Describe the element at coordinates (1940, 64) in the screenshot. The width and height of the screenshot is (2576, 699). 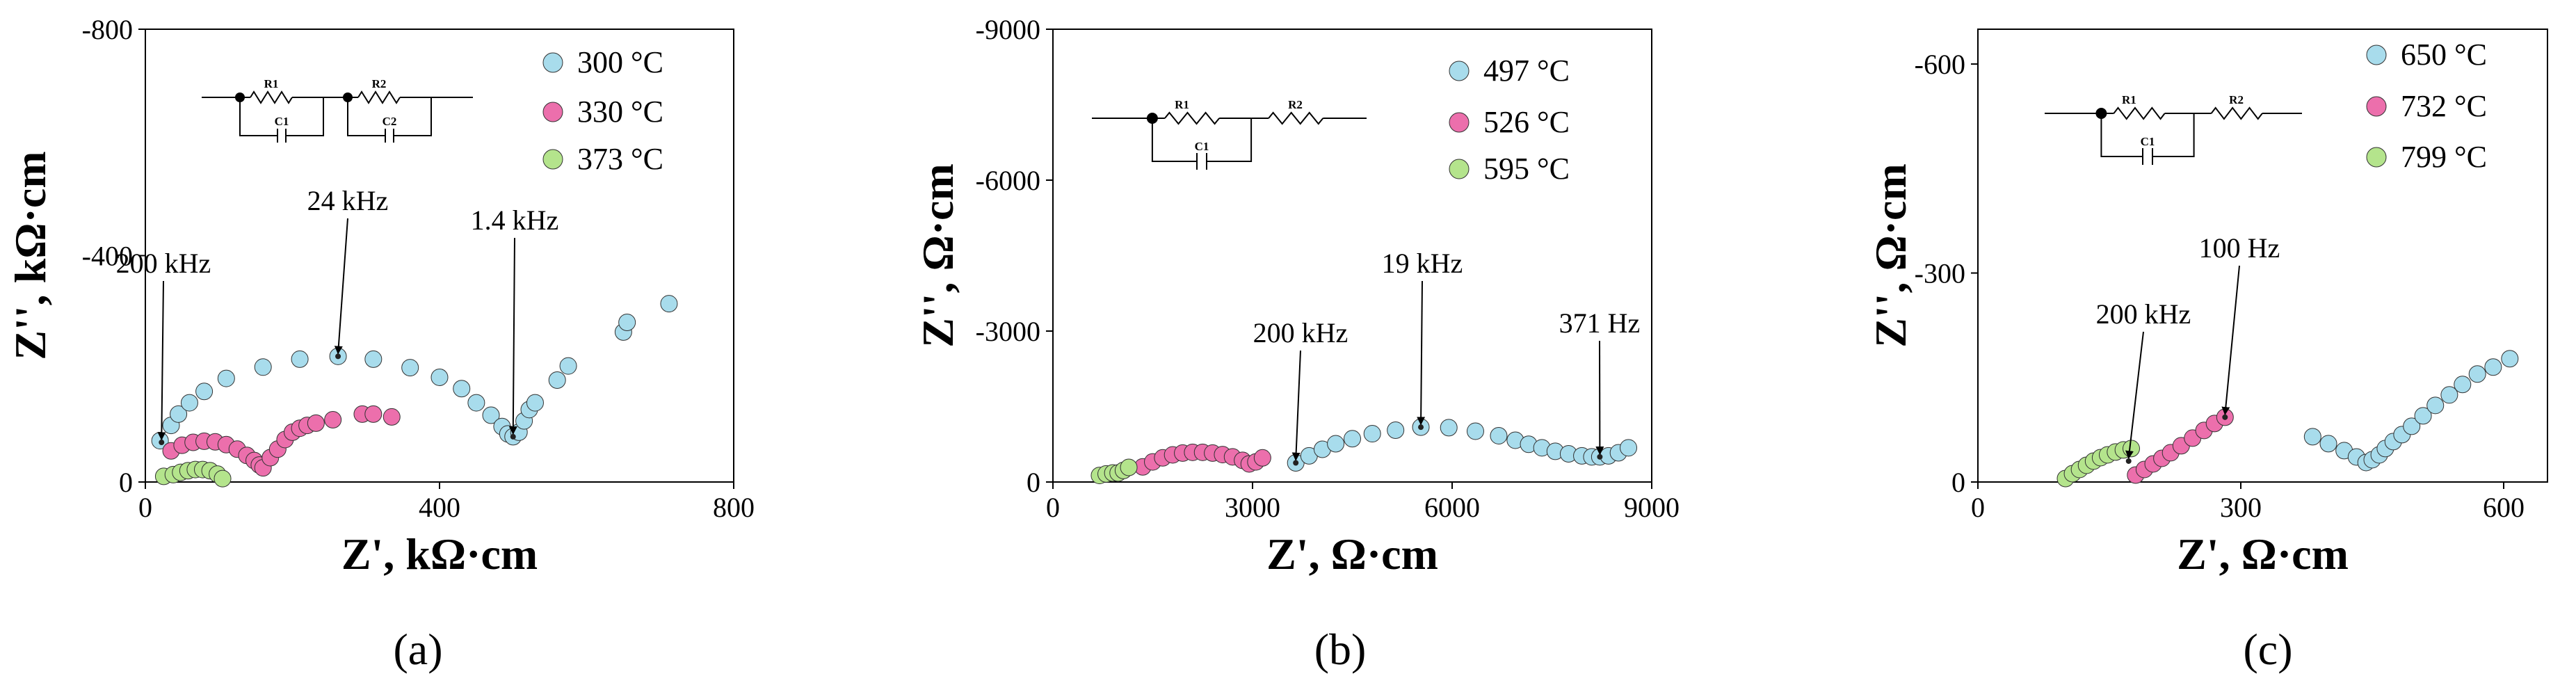
I see `y-tick-label: -600` at that location.